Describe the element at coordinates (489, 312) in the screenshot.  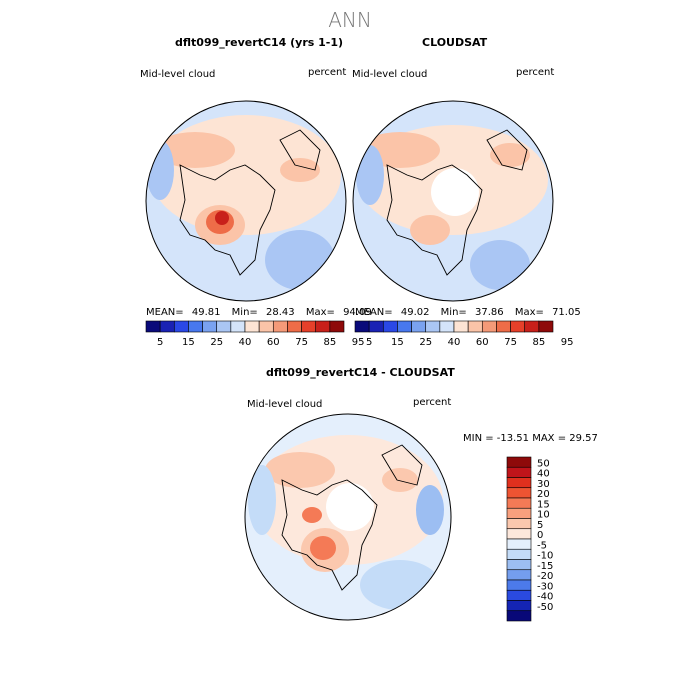
I see `stat-min-value: 37.86` at that location.